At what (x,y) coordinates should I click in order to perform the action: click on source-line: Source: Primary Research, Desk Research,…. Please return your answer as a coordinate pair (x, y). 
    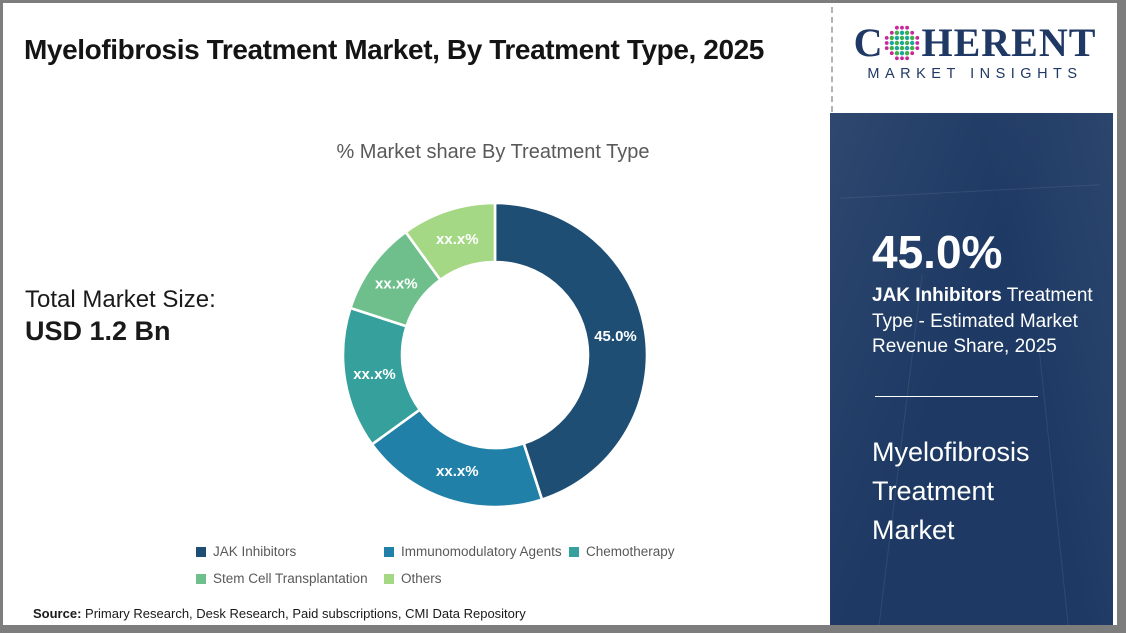
    Looking at the image, I should click on (279, 613).